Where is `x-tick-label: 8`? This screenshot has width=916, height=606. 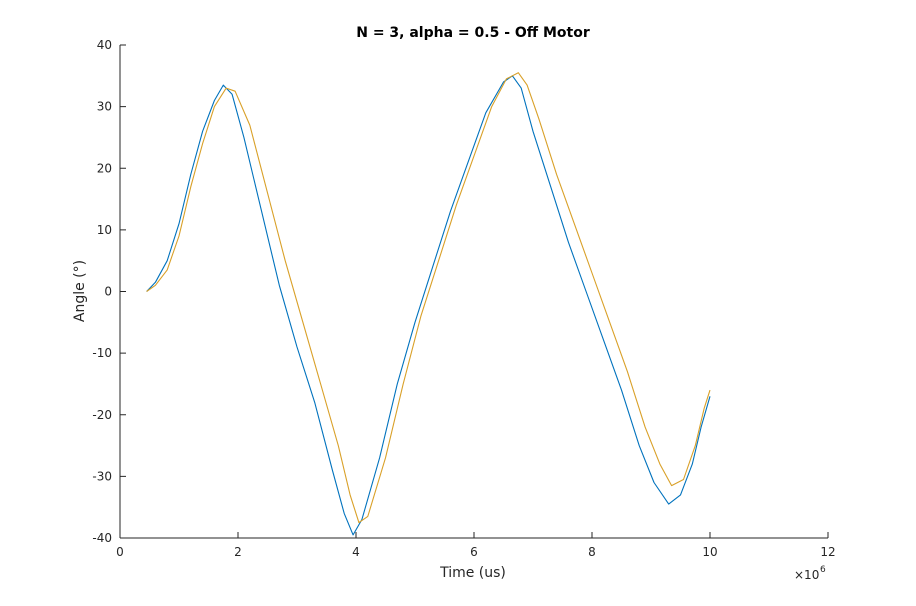
x-tick-label: 8 is located at coordinates (592, 552).